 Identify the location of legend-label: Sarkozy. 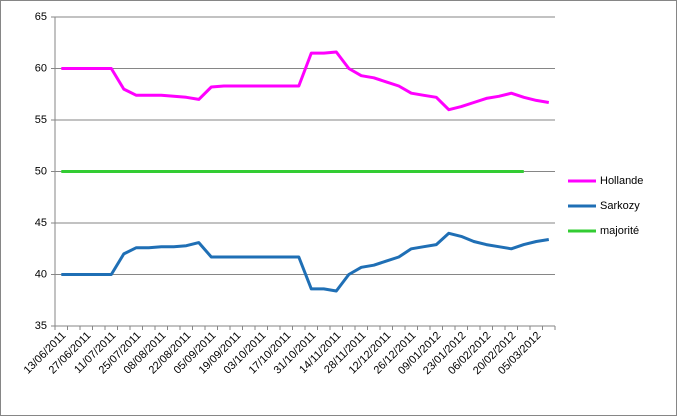
(620, 206).